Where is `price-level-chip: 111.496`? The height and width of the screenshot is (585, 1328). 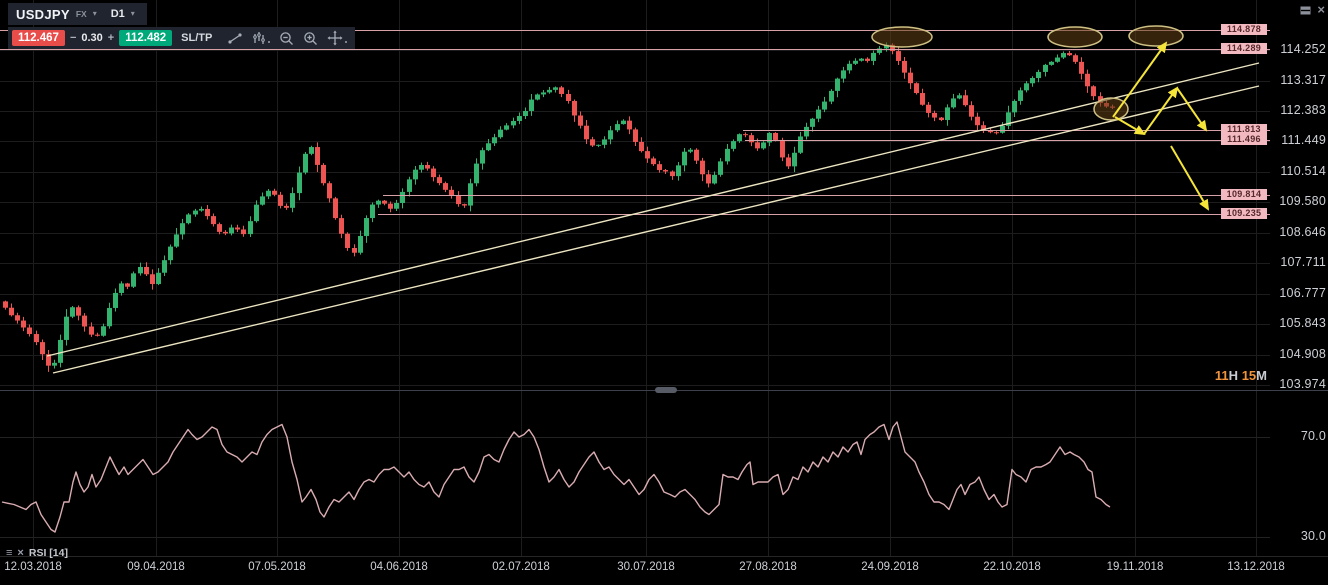
price-level-chip: 111.496 is located at coordinates (1244, 139).